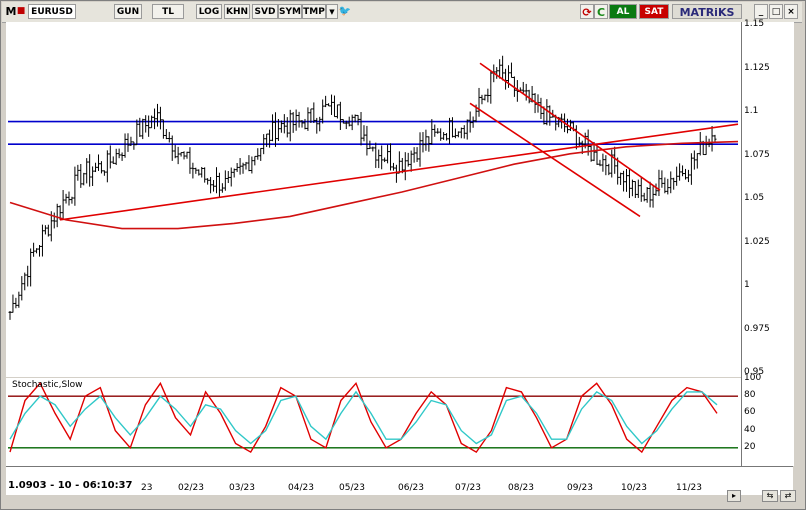  I want to click on settings-button: ⇄, so click(788, 496).